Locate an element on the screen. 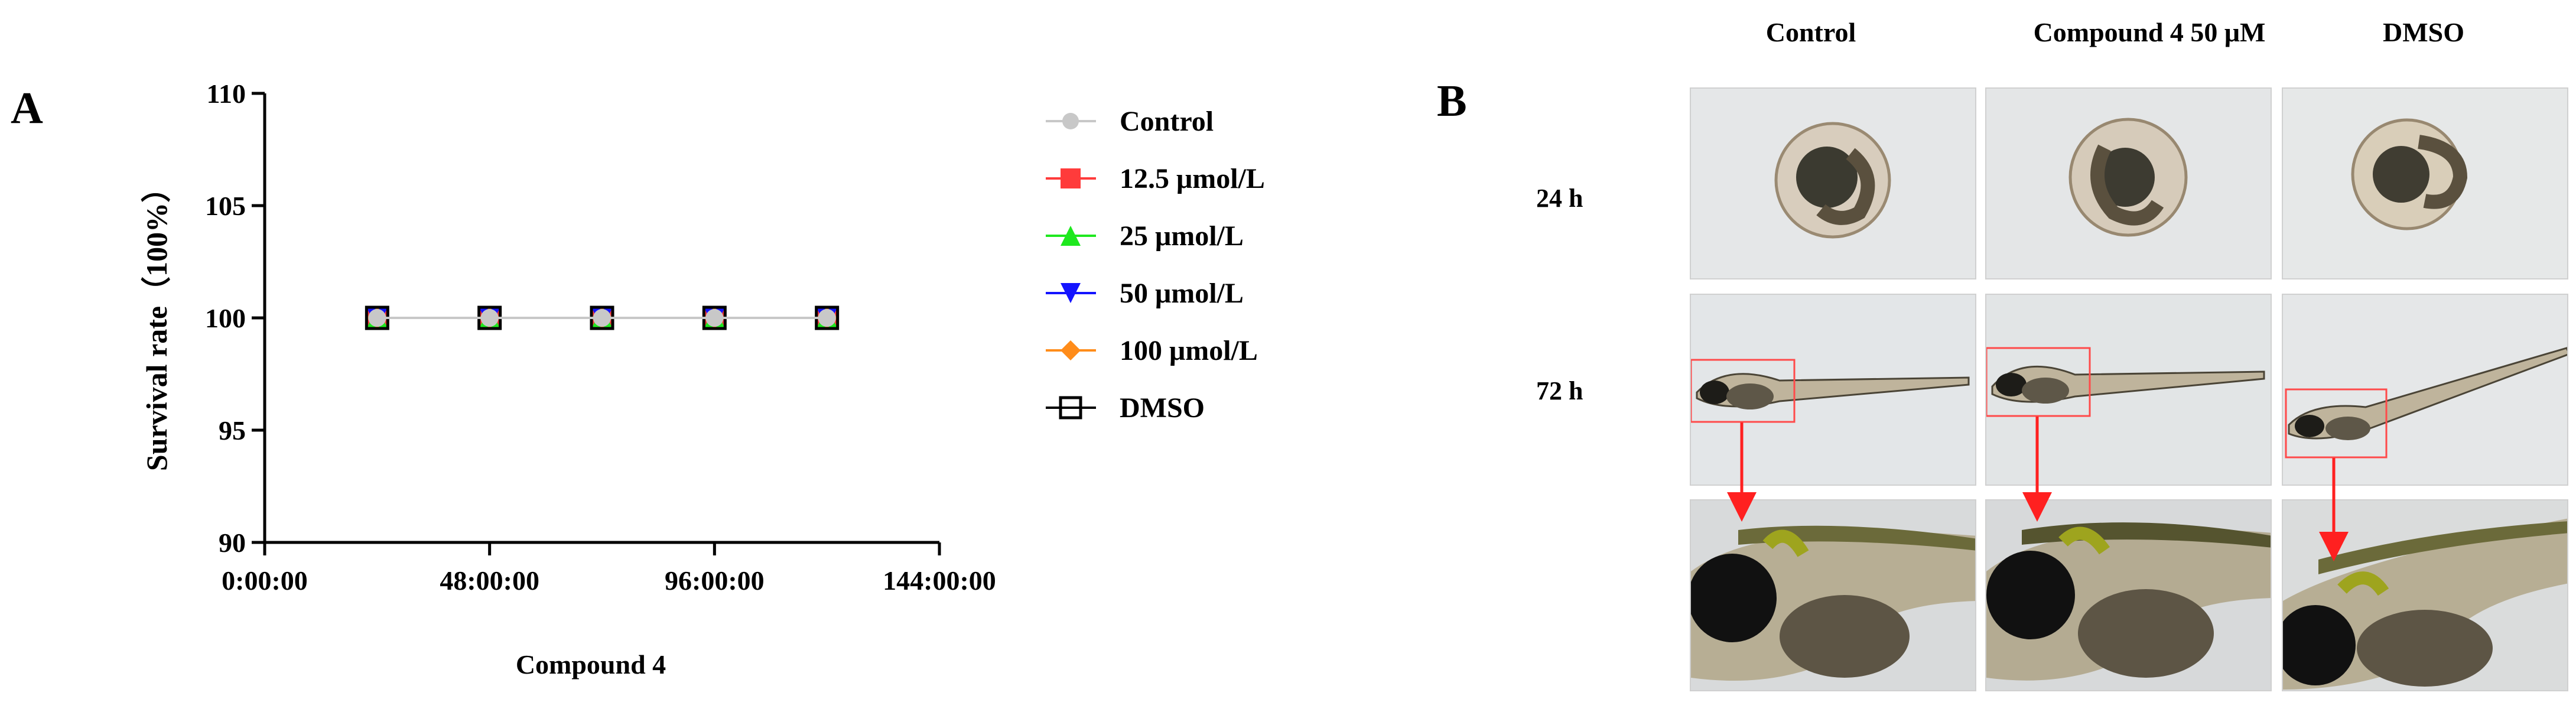 This screenshot has width=2576, height=712. photo-24h-dmso is located at coordinates (2425, 183).